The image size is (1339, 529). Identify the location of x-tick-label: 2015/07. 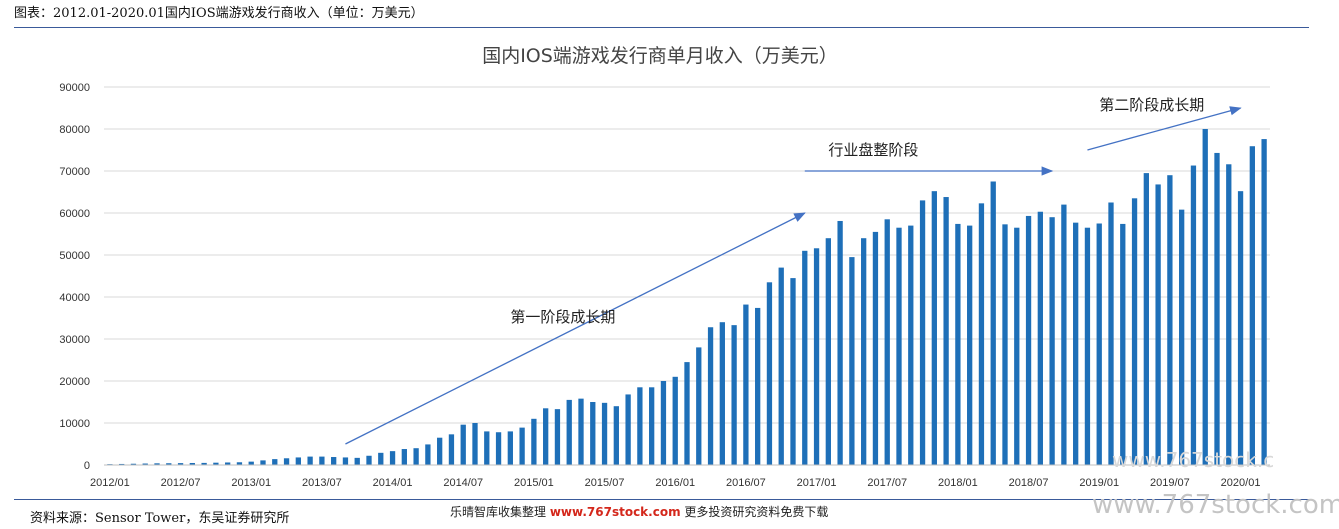
(605, 483).